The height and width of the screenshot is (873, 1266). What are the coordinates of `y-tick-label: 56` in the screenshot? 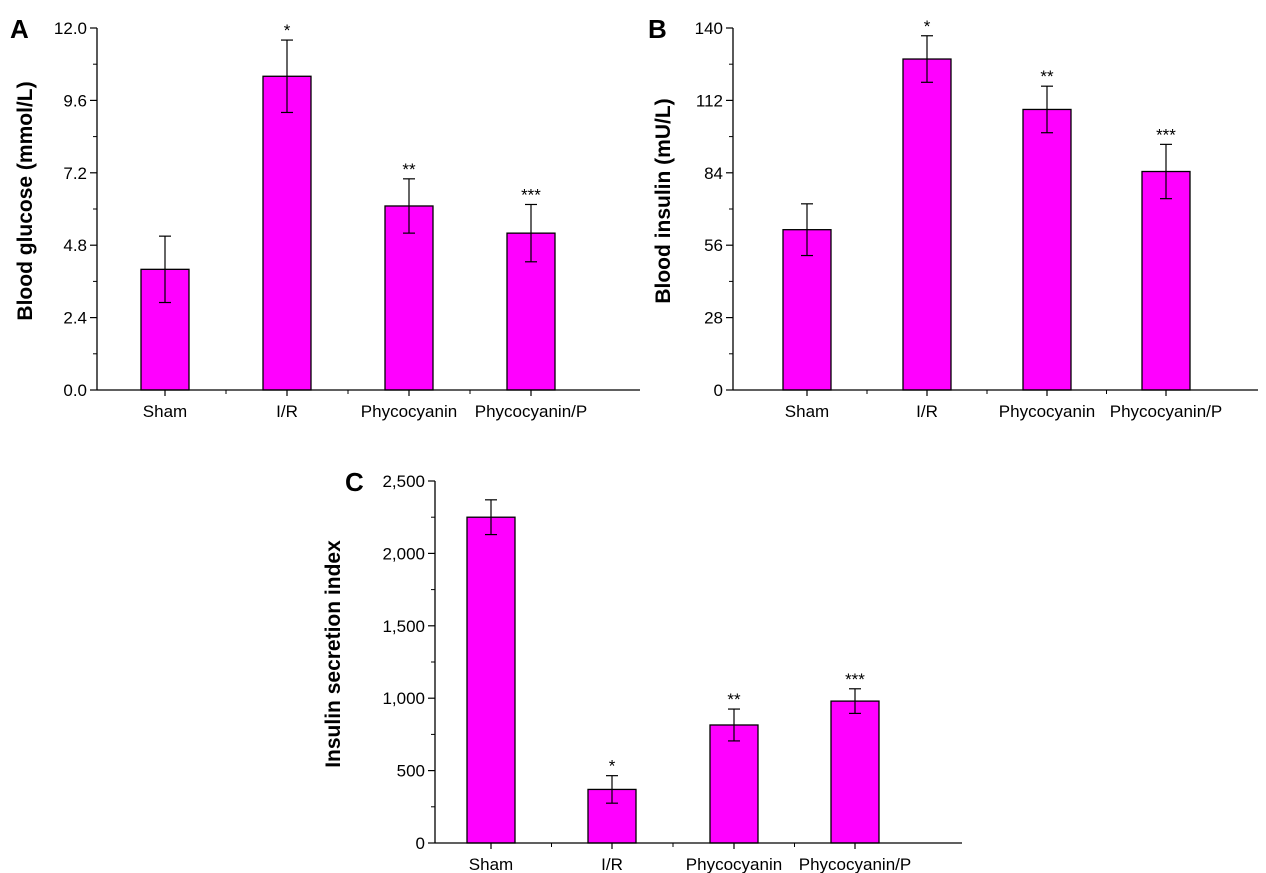 It's located at (713, 245).